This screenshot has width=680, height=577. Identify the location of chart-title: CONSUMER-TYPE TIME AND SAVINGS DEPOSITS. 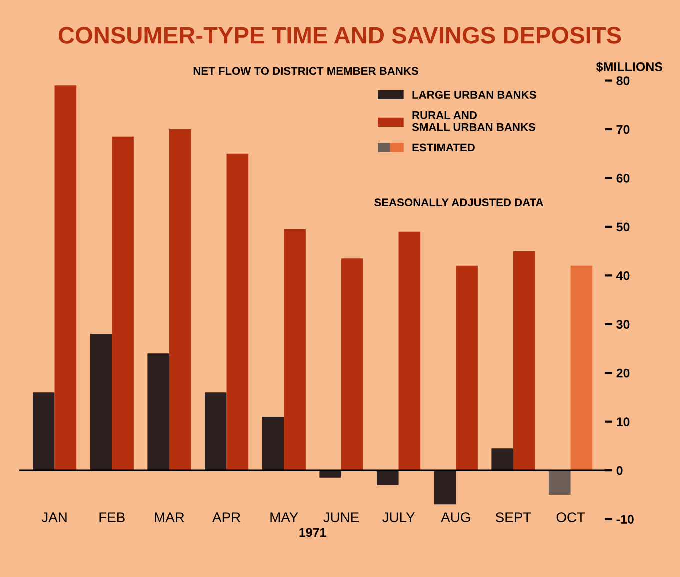
(340, 35).